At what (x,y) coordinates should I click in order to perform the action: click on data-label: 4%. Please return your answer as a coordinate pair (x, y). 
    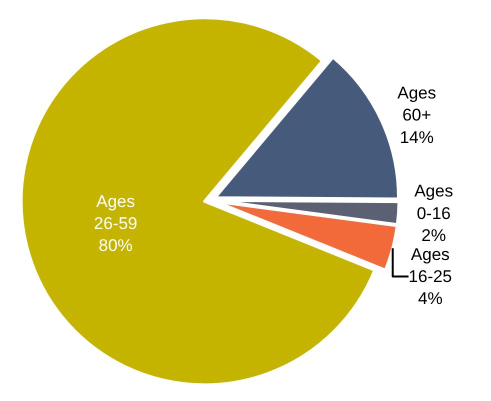
    Looking at the image, I should click on (430, 298).